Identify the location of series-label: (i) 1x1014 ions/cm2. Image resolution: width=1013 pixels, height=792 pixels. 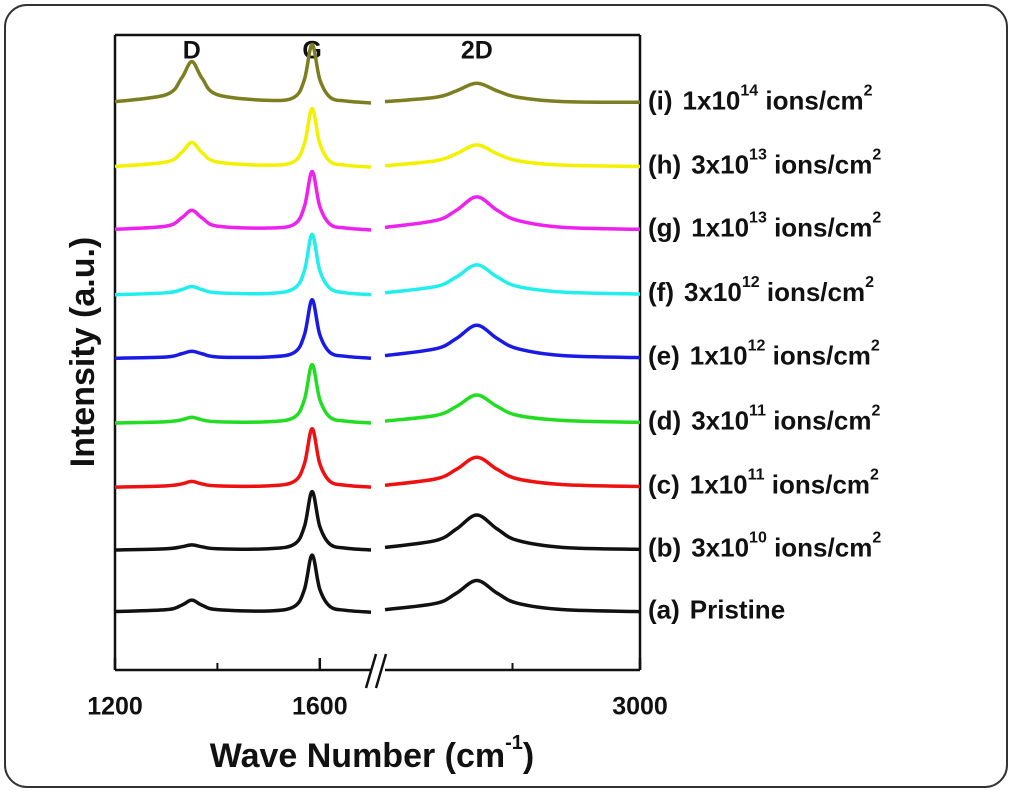
(760, 99).